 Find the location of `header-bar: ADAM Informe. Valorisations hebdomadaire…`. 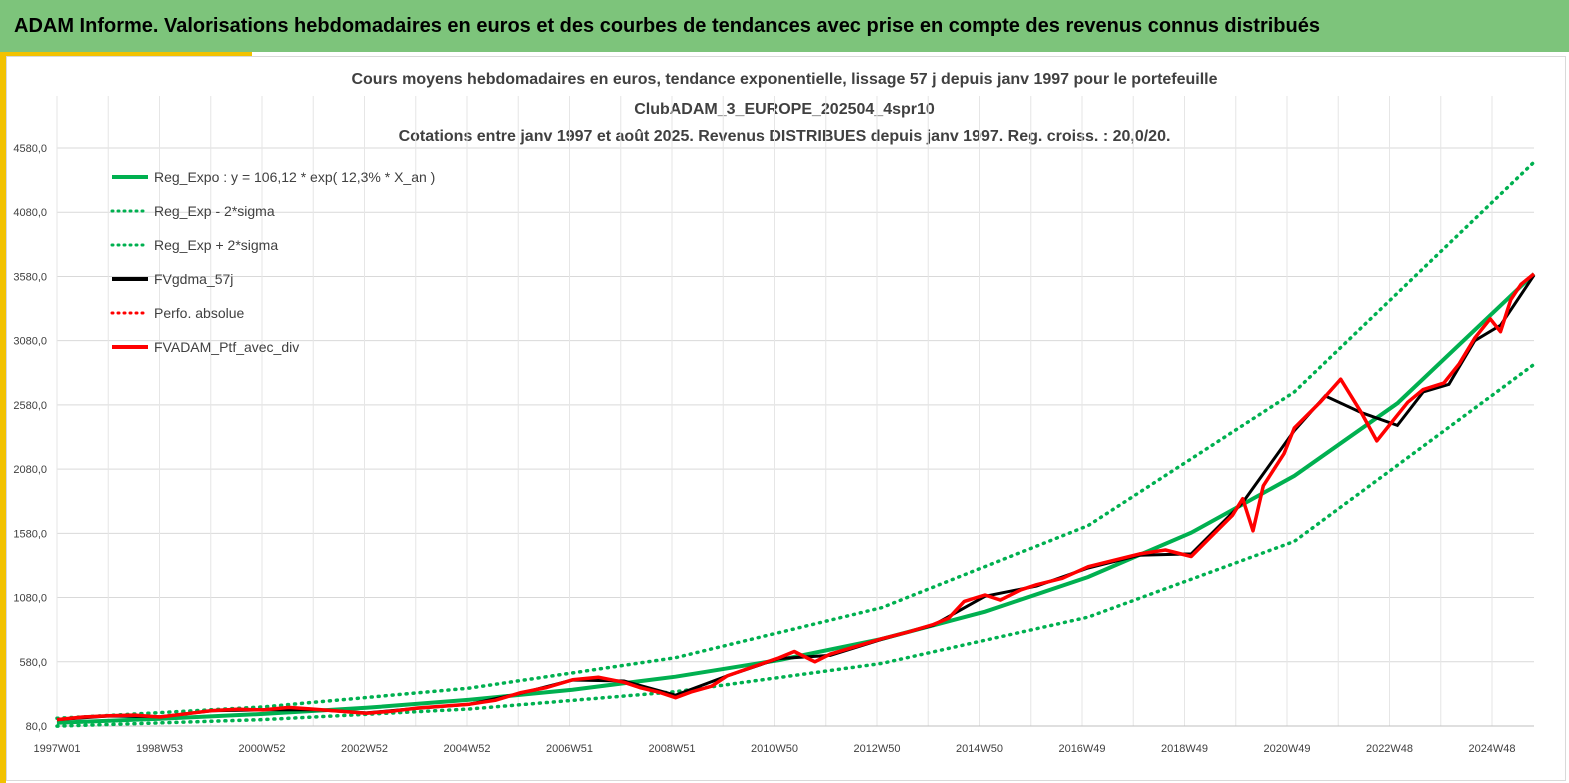

header-bar: ADAM Informe. Valorisations hebdomadaire… is located at coordinates (784, 26).